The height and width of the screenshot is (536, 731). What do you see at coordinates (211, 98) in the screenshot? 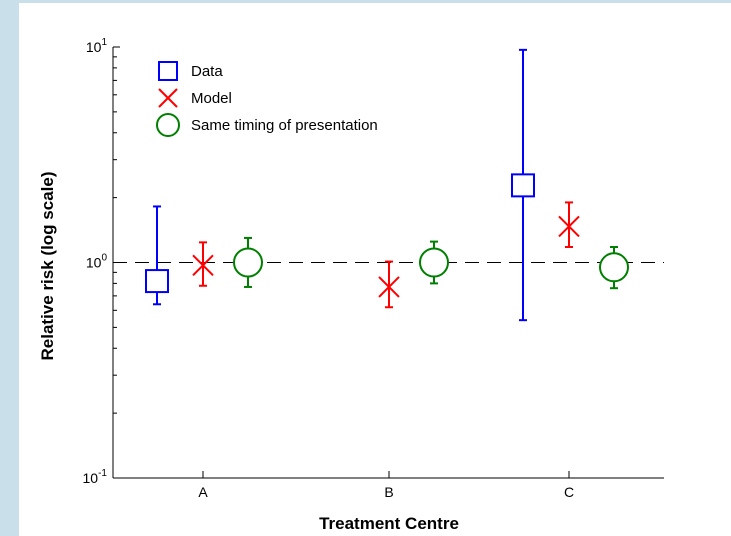
I see `legend-label: Model` at bounding box center [211, 98].